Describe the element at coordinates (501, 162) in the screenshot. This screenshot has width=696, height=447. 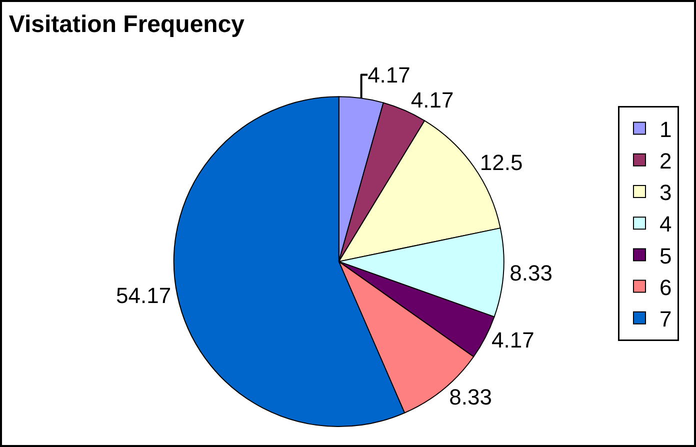
I see `data-label: 12.5` at that location.